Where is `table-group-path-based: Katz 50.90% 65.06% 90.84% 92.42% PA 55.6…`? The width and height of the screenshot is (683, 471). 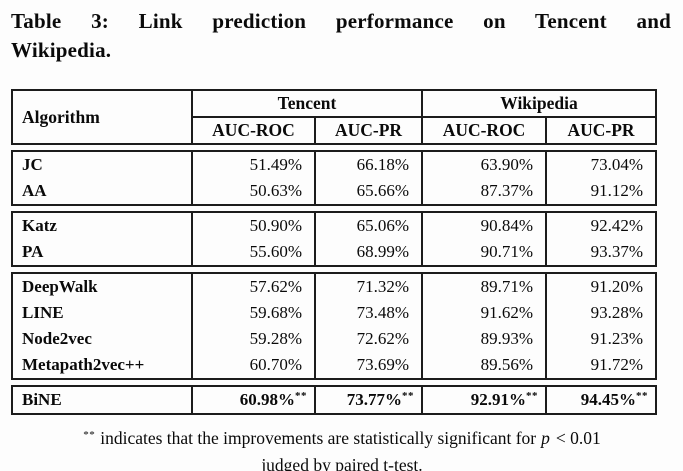
table-group-path-based: Katz 50.90% 65.06% 90.84% 92.42% PA 55.6… is located at coordinates (334, 239).